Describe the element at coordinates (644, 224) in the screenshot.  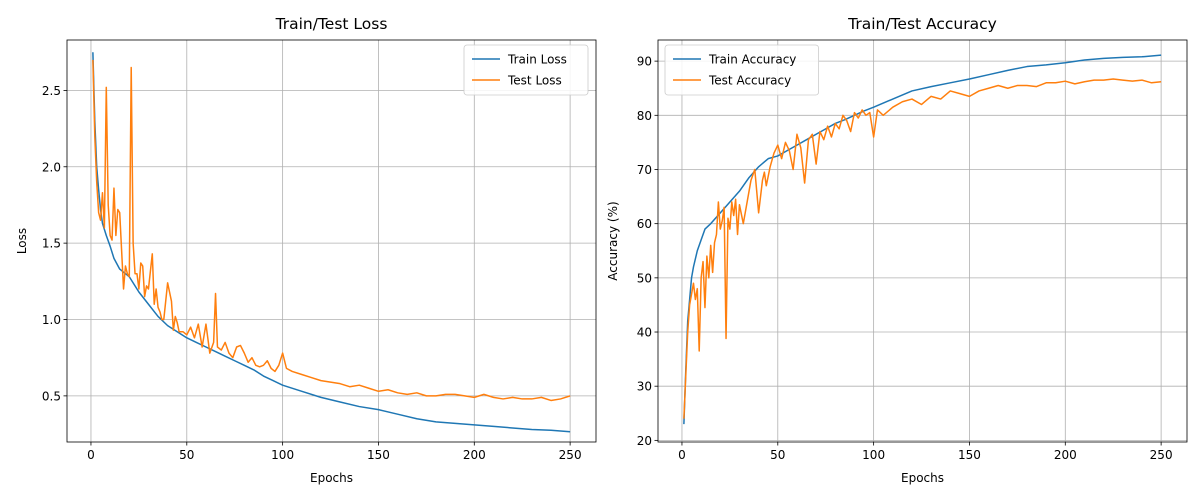
I see `y-tick-label: 60` at that location.